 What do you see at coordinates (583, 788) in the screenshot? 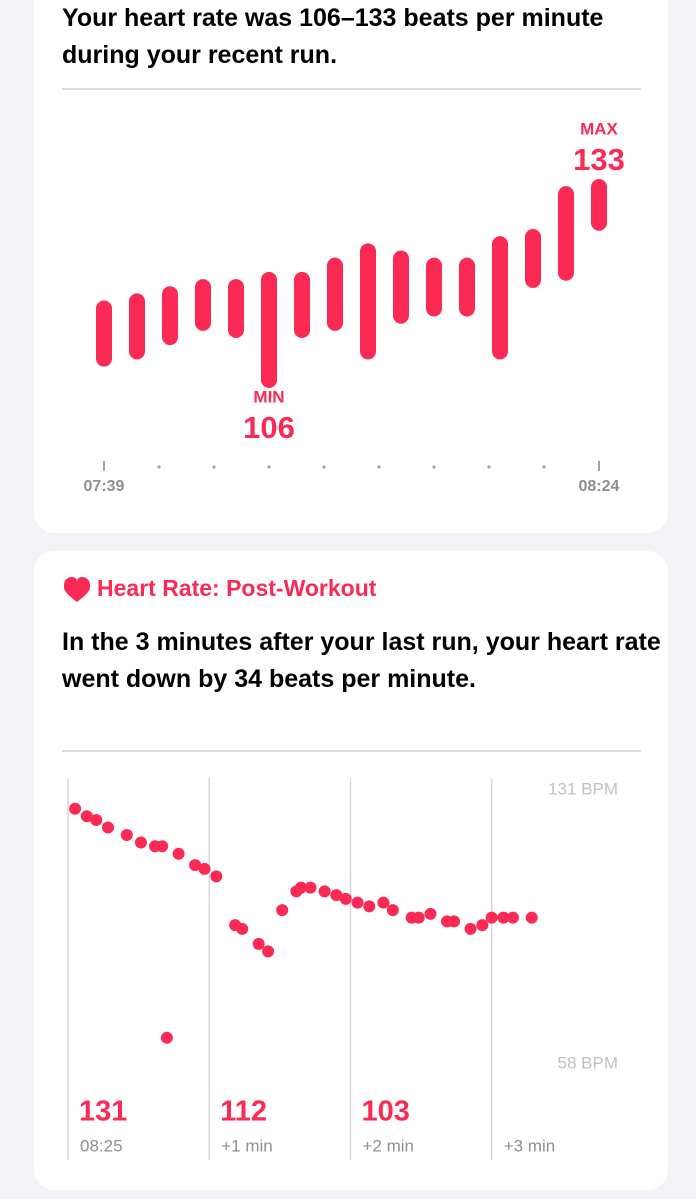
I see `y-tick-label: 131 BPM` at bounding box center [583, 788].